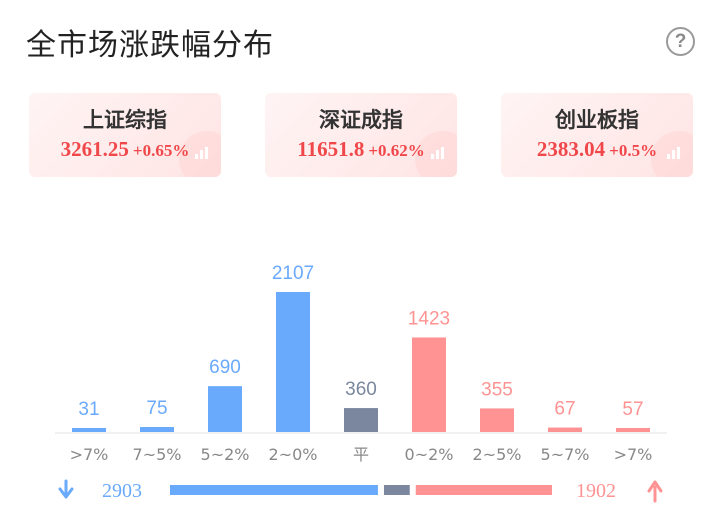 The height and width of the screenshot is (530, 715). Describe the element at coordinates (157, 454) in the screenshot. I see `x-tick-label: 7~5%` at that location.